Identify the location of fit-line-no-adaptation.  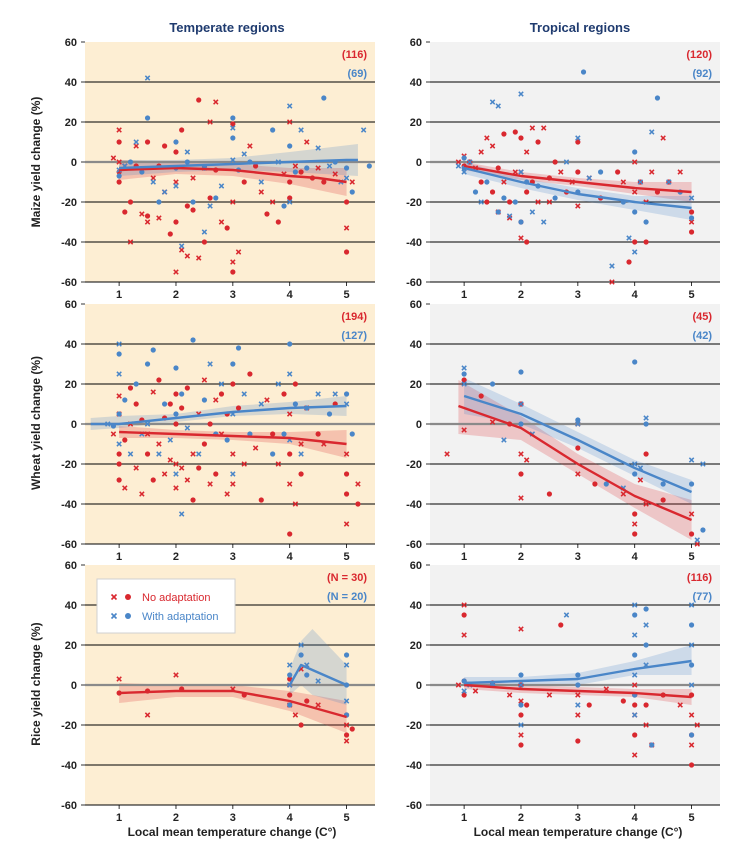
(233, 438).